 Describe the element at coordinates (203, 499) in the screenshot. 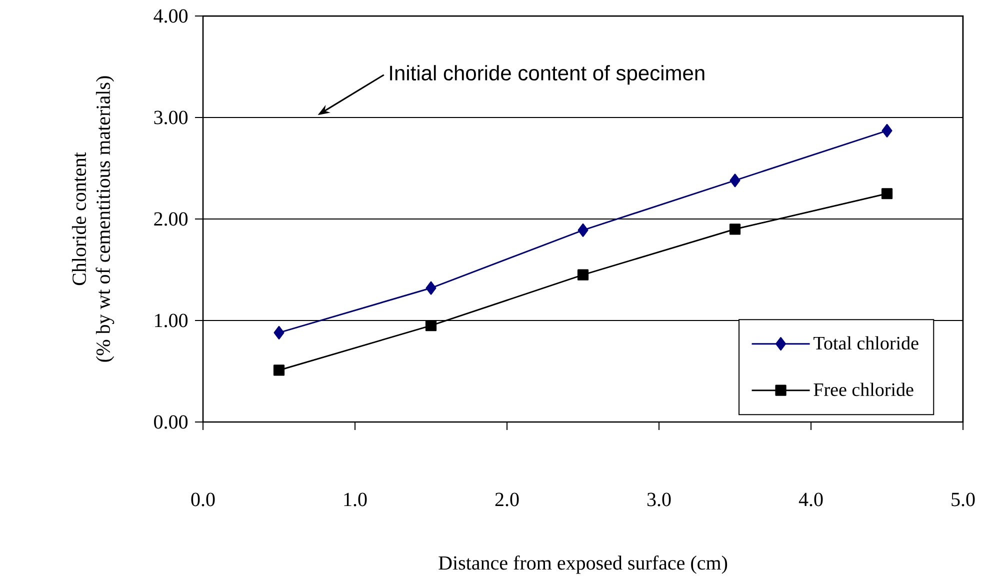

I see `x-tick-label: 0.0` at that location.